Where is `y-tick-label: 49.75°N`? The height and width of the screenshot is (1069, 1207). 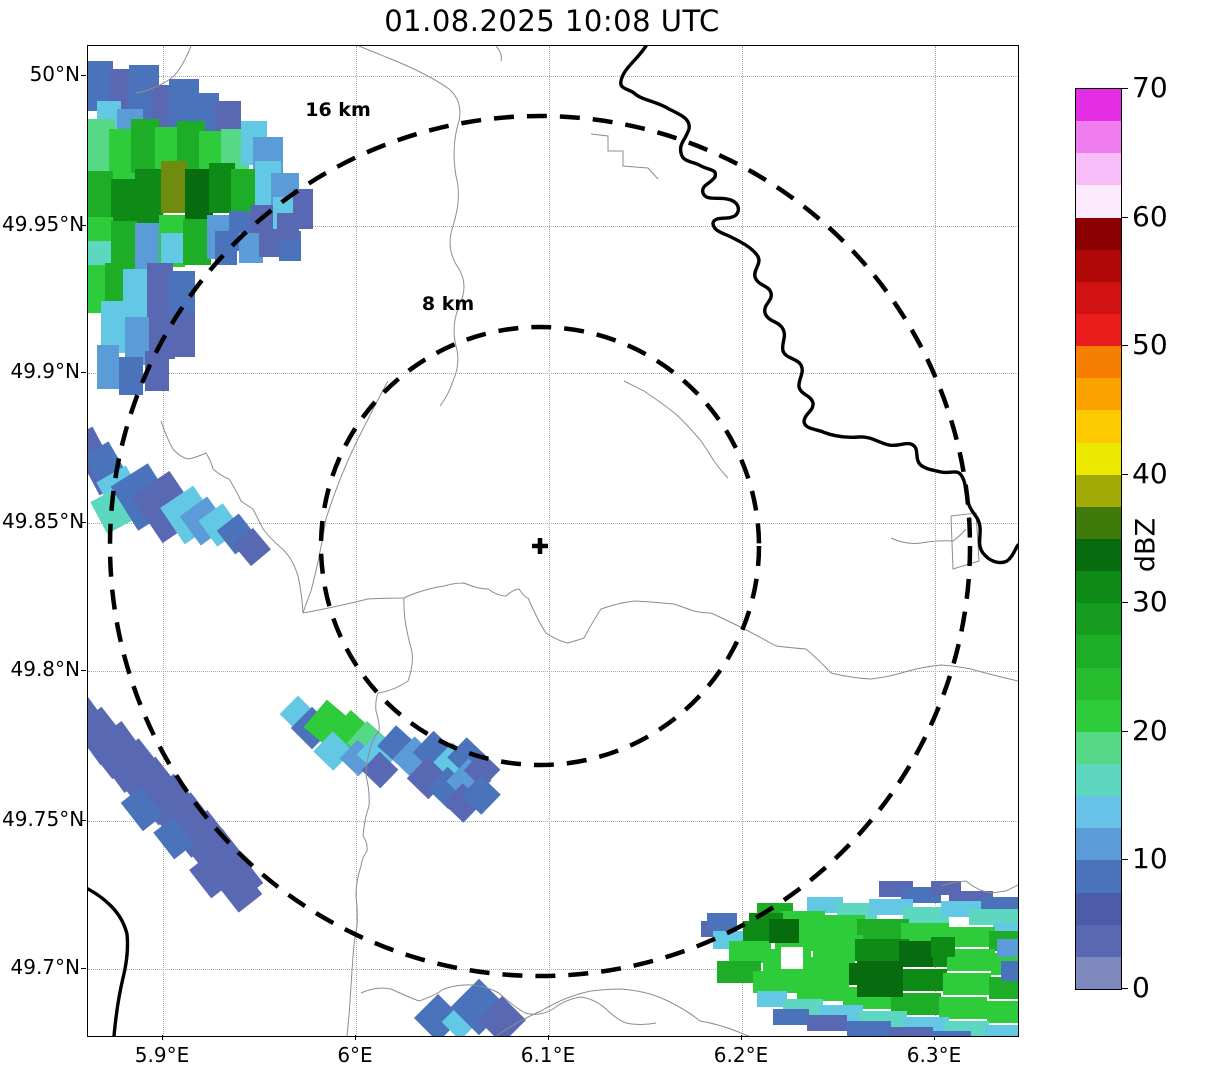 y-tick-label: 49.75°N is located at coordinates (43, 819).